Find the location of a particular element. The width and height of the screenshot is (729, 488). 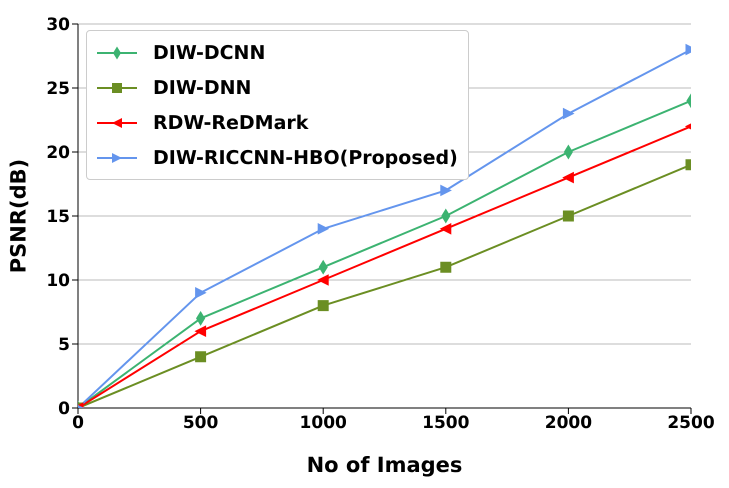

y-tick-label: 30 is located at coordinates (58, 25).